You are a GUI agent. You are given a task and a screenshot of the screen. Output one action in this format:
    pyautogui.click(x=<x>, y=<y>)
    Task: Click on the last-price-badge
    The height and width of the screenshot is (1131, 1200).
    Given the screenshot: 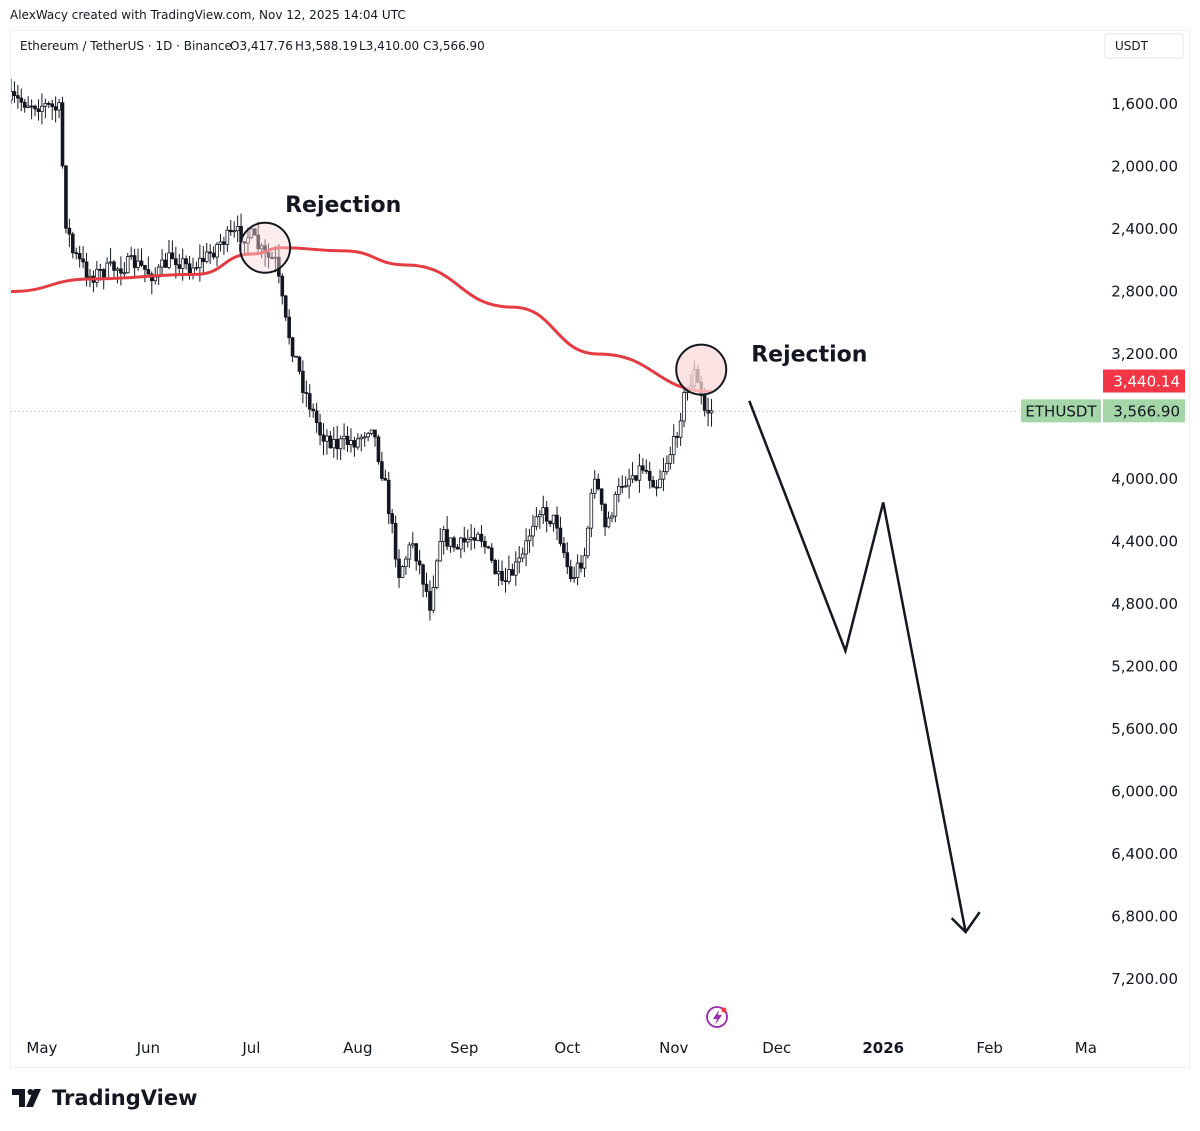 What is the action you would take?
    pyautogui.click(x=1144, y=411)
    